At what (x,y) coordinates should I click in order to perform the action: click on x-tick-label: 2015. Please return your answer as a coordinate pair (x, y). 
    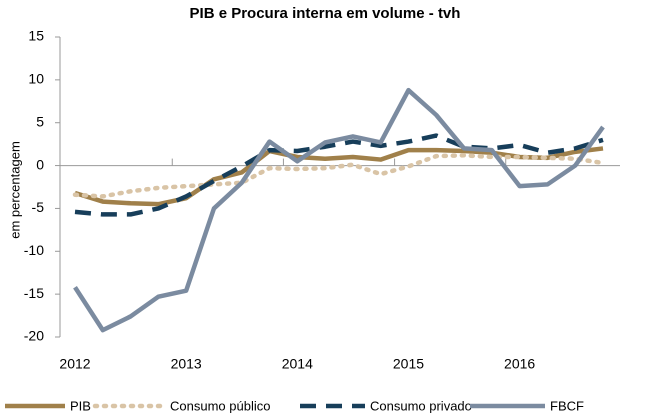
    Looking at the image, I should click on (408, 364).